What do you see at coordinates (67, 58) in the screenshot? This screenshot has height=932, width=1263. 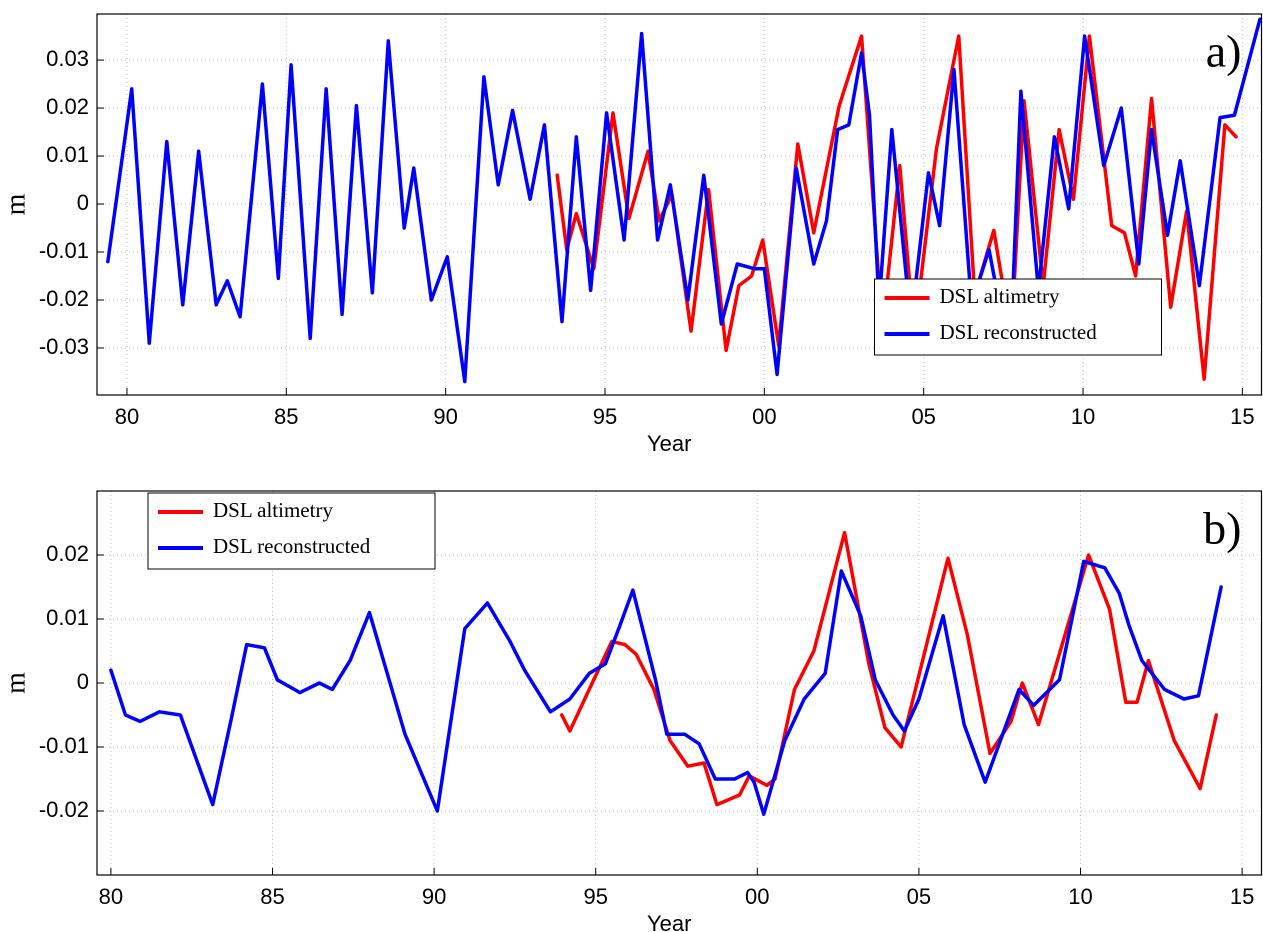 I see `y-tick-label: 0.03` at bounding box center [67, 58].